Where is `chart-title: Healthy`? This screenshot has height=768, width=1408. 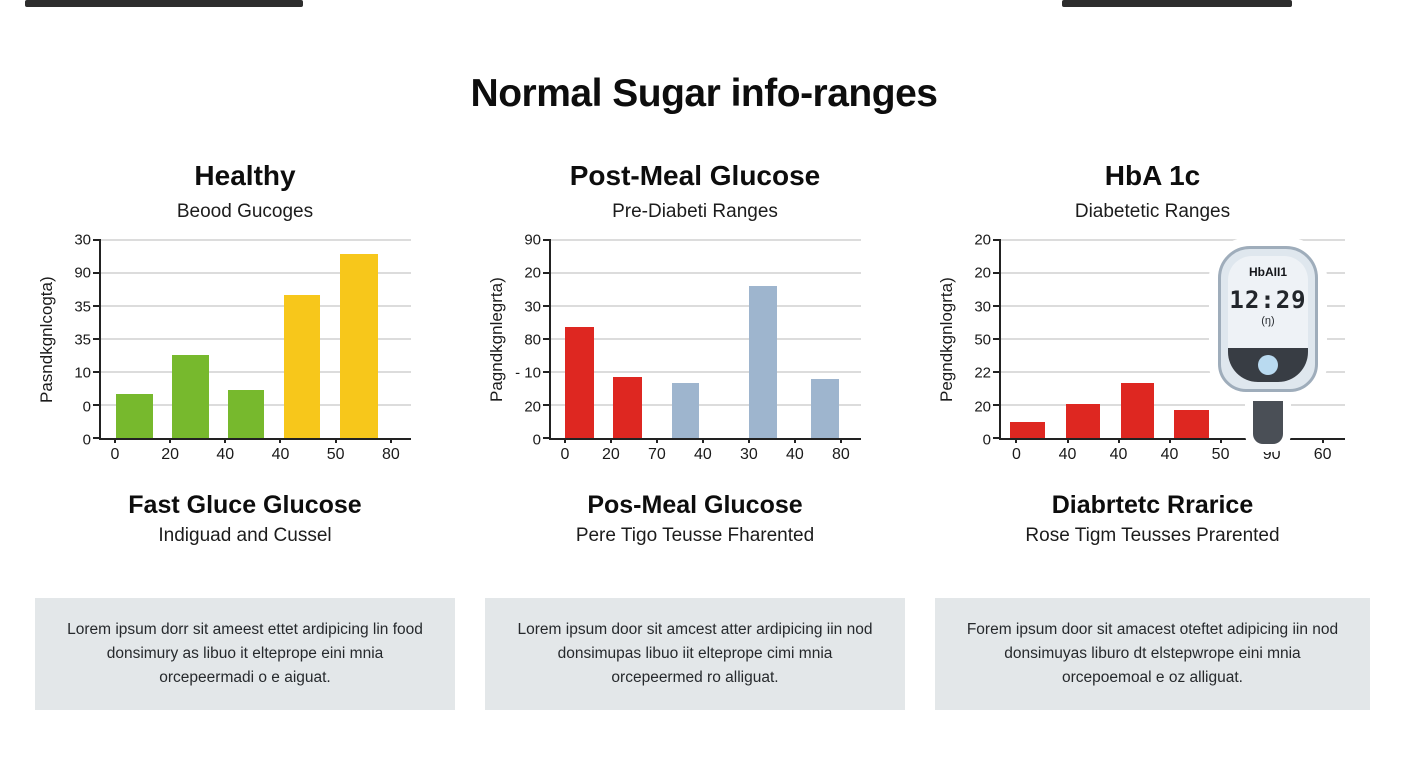
chart-title: Healthy is located at coordinates (245, 175).